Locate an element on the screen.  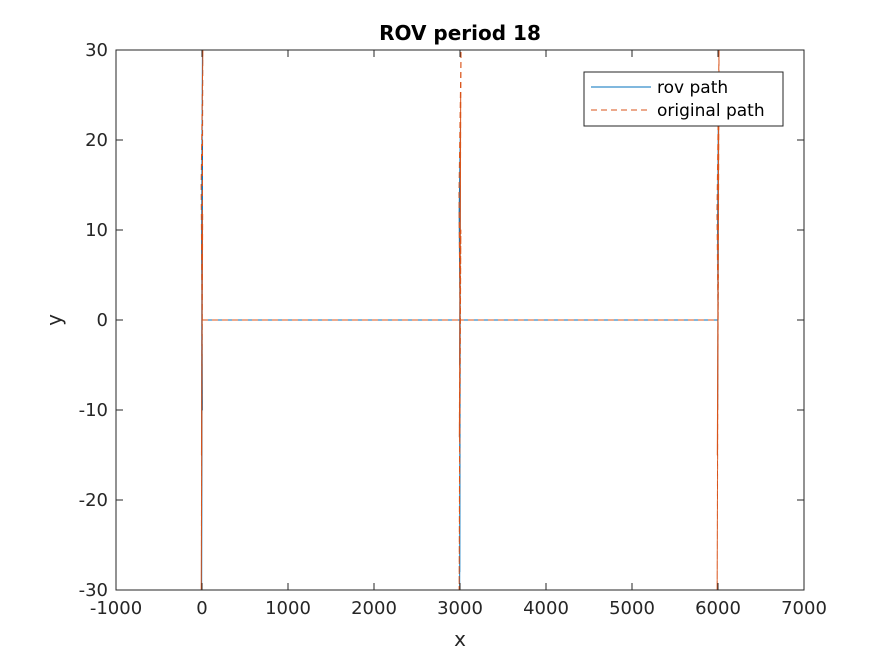
x-tick-label: -1000 is located at coordinates (116, 608).